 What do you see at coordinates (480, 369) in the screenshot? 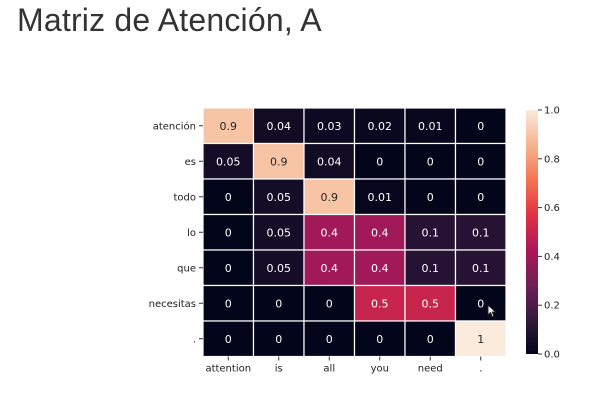
I see `x-tick-label: .` at bounding box center [480, 369].